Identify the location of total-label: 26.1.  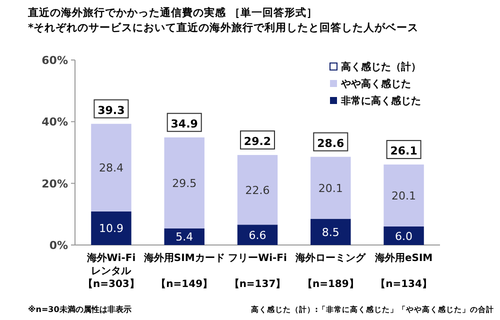
(404, 151).